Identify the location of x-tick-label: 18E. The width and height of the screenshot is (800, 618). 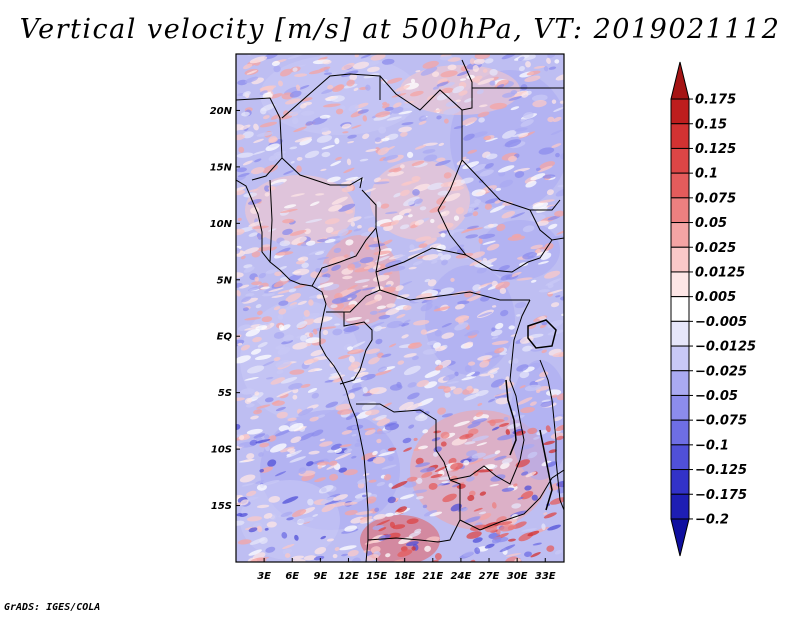
(404, 576).